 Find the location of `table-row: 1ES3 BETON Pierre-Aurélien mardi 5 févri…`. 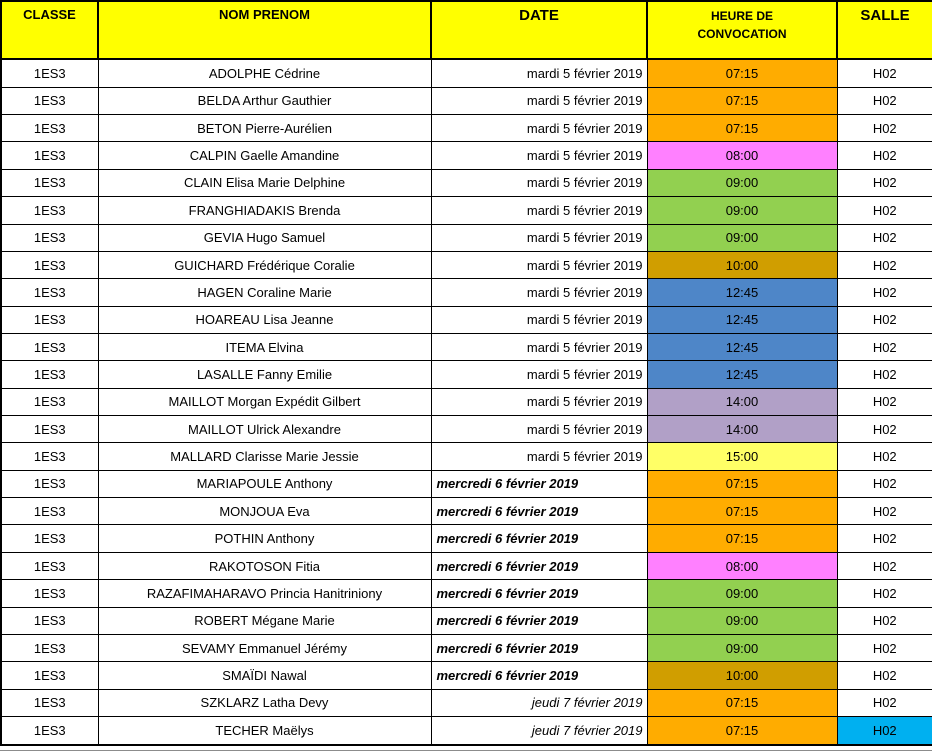

table-row: 1ES3 BETON Pierre-Aurélien mardi 5 févri… is located at coordinates (466, 128).